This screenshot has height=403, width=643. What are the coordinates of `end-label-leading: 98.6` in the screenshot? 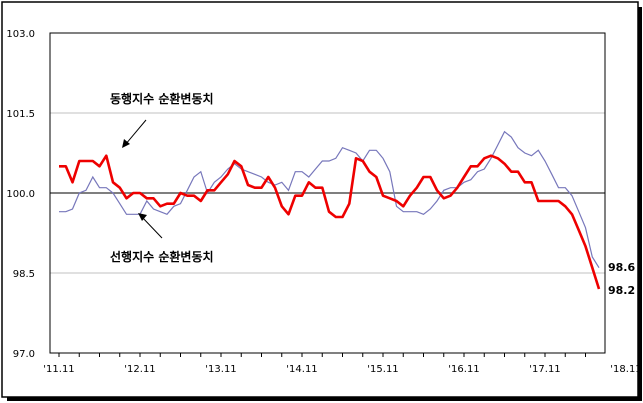 It's located at (621, 267).